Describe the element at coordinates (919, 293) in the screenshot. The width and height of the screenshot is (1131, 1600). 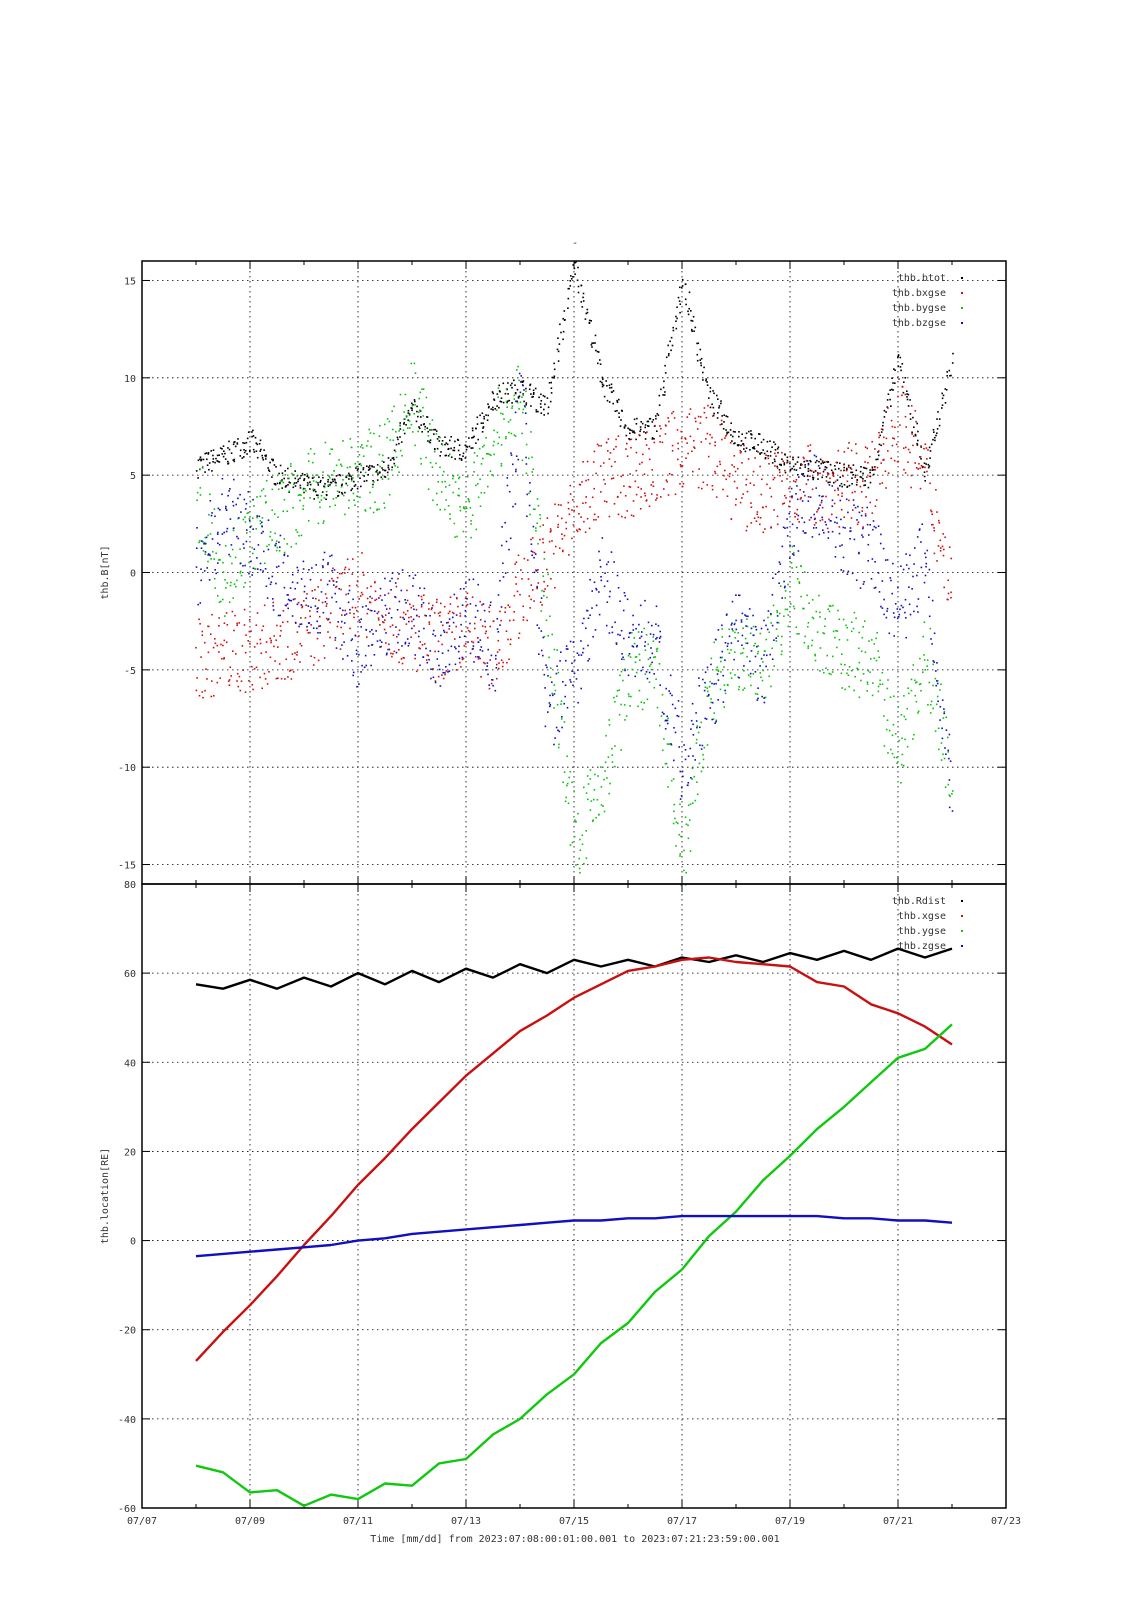
I see `legend-label: thb.bxgse` at that location.